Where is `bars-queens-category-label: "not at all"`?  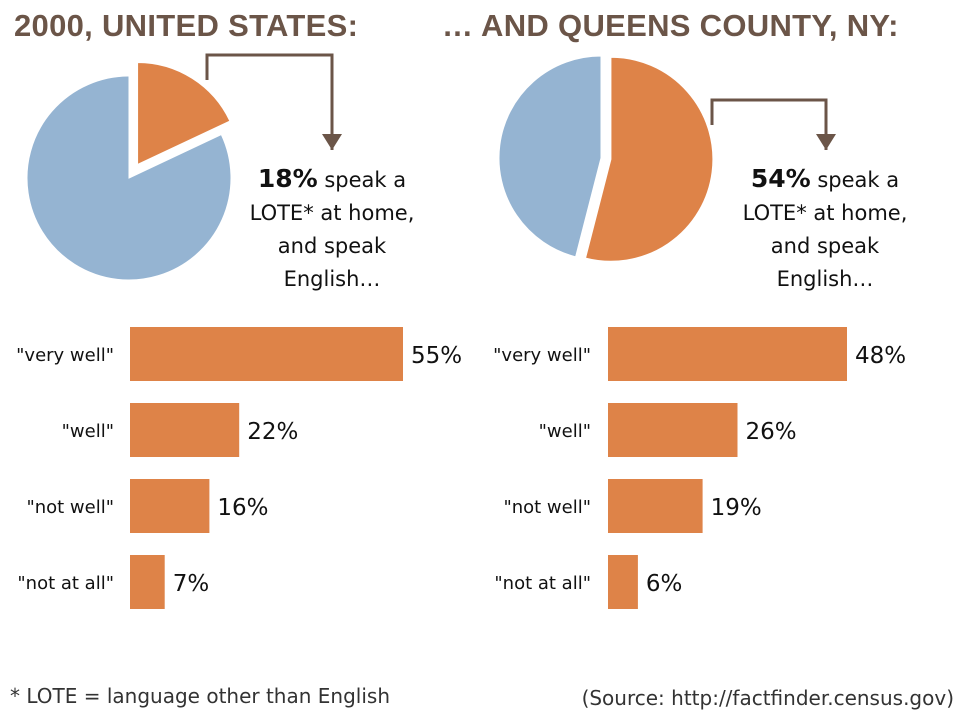
bars-queens-category-label: "not at all" is located at coordinates (542, 583).